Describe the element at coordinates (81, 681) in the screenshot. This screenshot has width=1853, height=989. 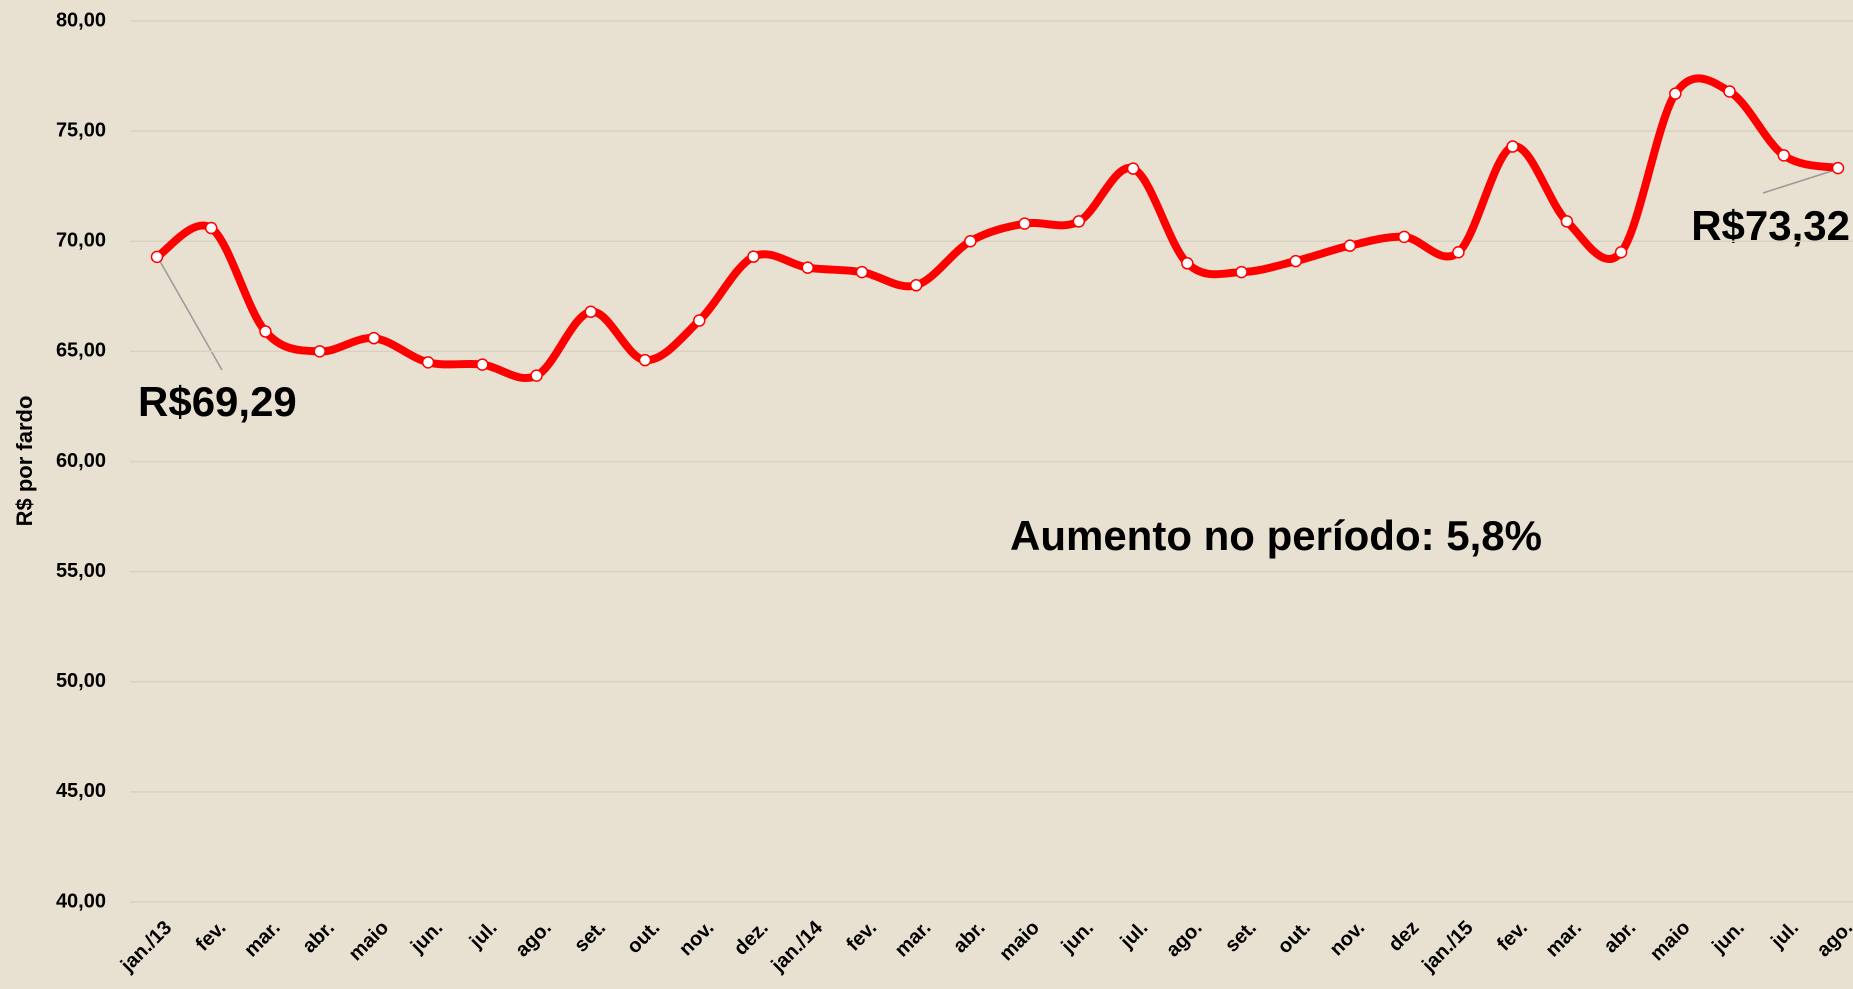
I see `y-tick-label: 50,00` at that location.